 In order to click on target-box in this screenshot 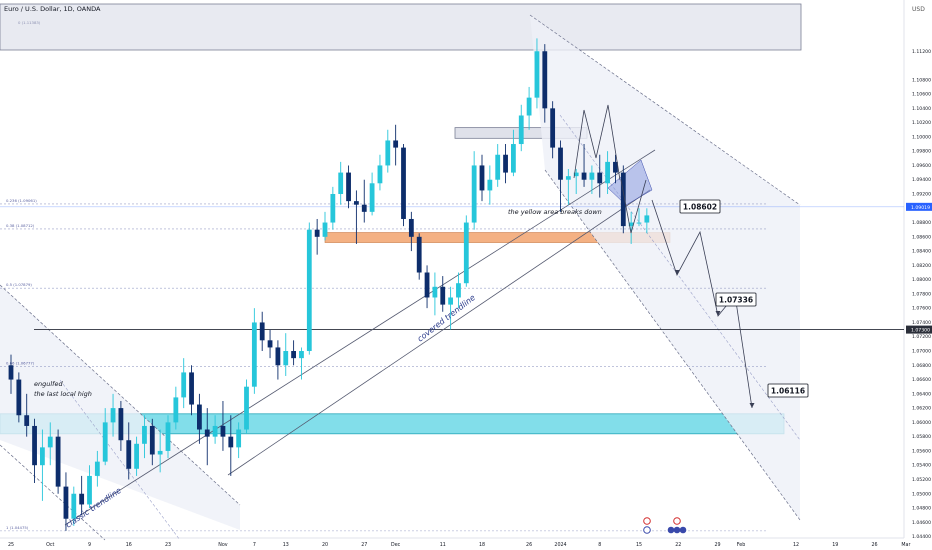, I will do `click(700, 206)`.